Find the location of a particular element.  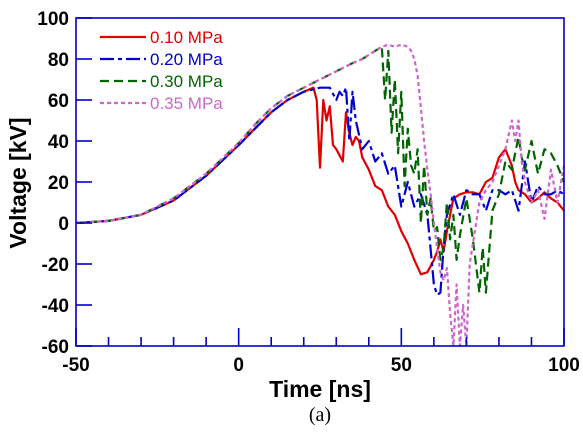

x-tick-label: 50 is located at coordinates (401, 365).